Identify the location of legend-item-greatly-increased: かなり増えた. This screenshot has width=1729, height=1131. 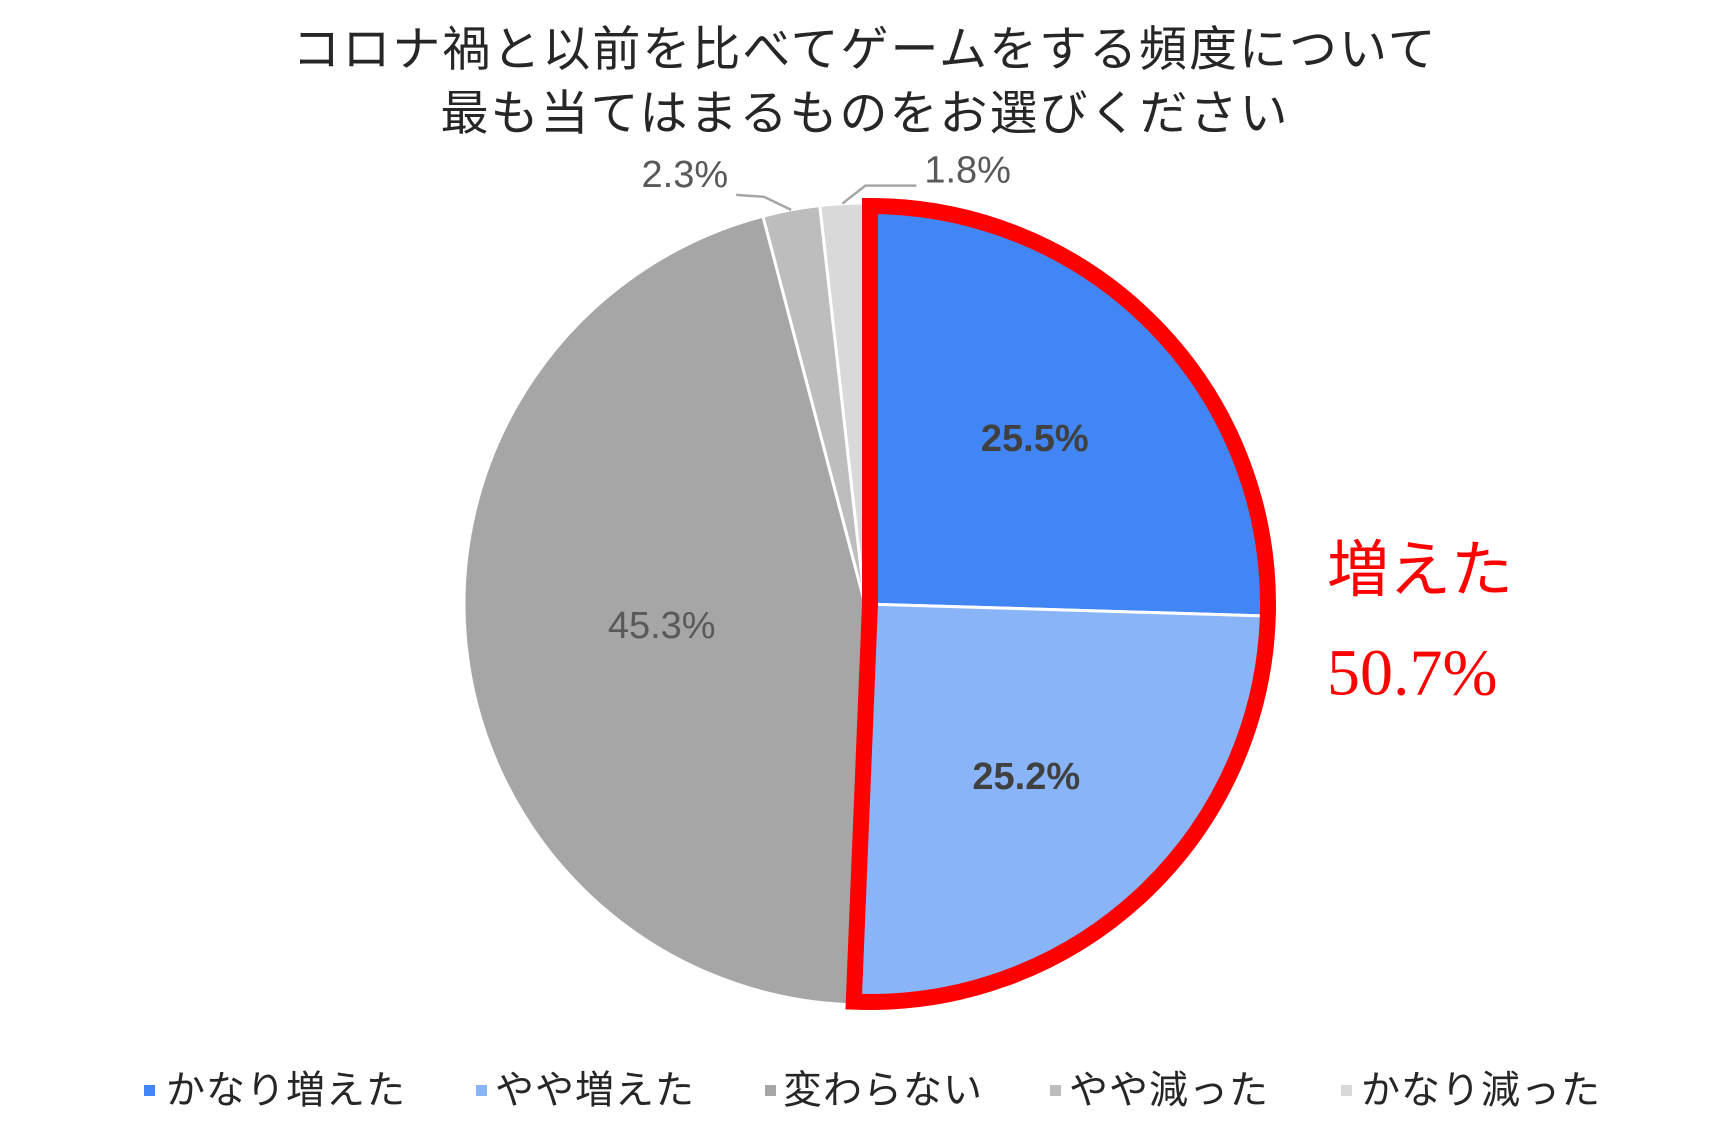
(275, 1091).